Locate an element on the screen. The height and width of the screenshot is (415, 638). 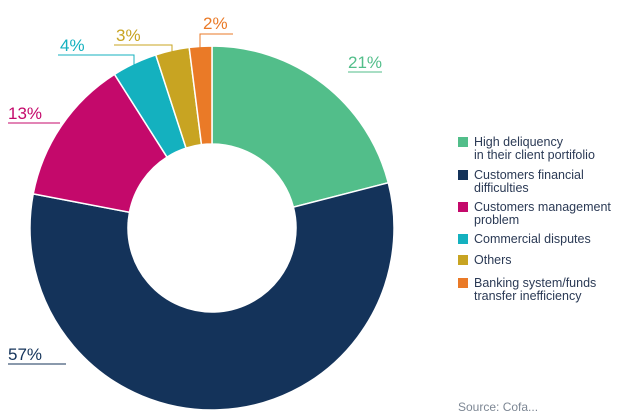
legend-label: problem is located at coordinates (497, 220).